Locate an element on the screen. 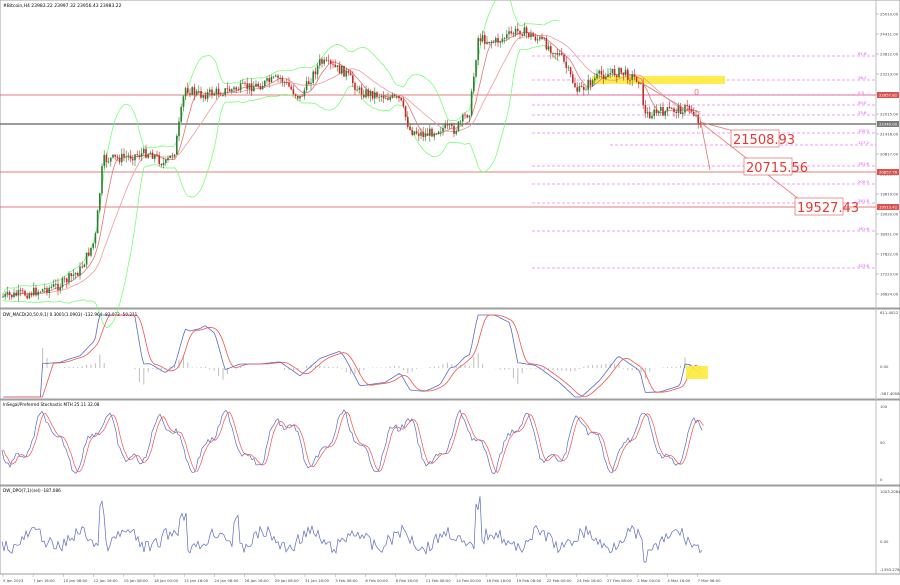  time-tick: 6 Feb 00:00 is located at coordinates (376, 580).